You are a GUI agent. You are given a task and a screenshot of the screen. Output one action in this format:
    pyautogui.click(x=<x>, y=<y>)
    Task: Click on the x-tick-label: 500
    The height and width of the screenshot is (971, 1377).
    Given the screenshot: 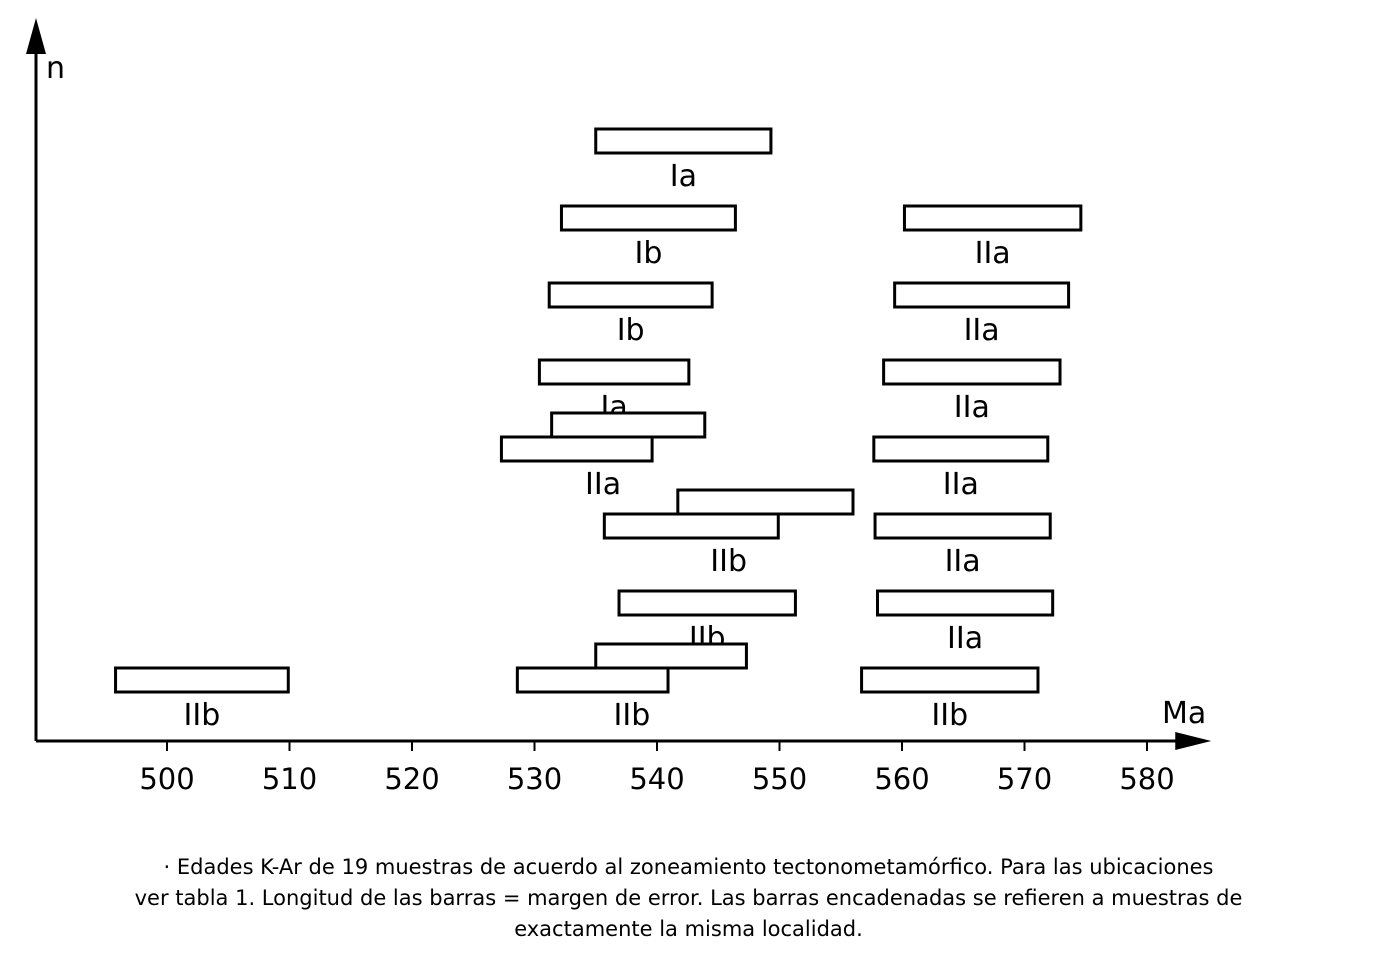 What is the action you would take?
    pyautogui.click(x=166, y=779)
    